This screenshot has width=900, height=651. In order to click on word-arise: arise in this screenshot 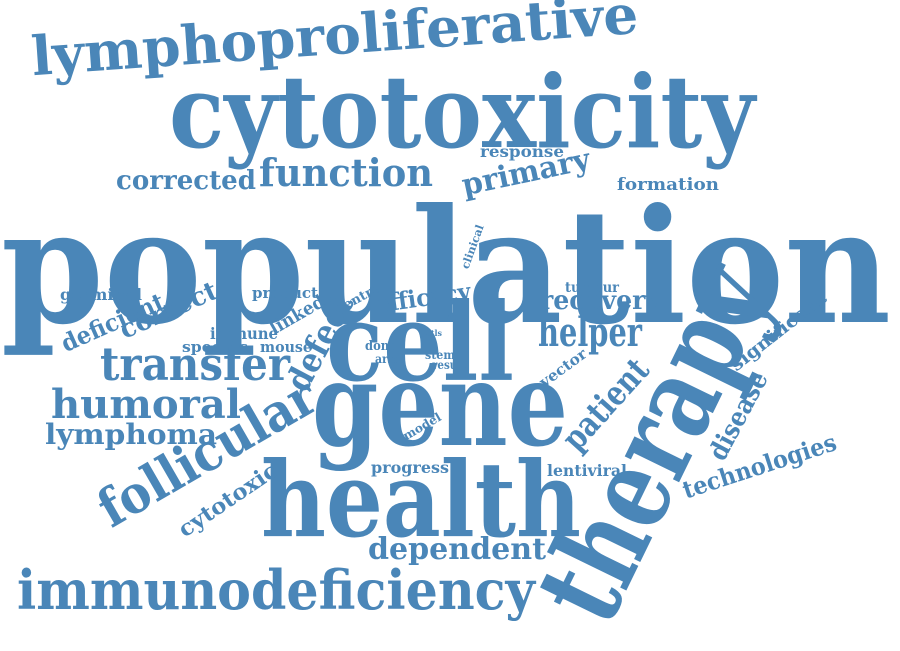, I will do `click(390, 359)`.